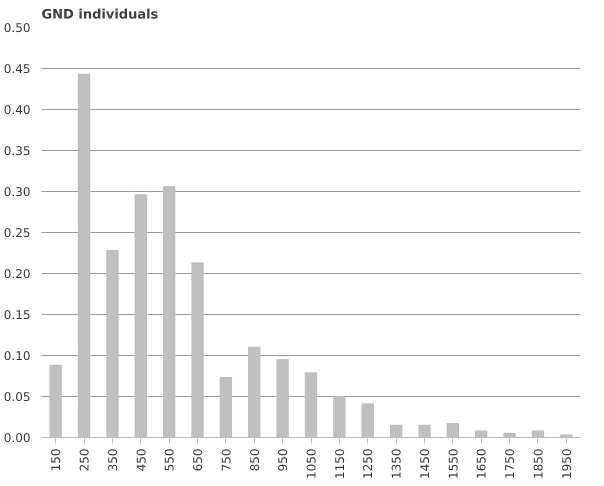 Image resolution: width=604 pixels, height=486 pixels. I want to click on x-tick-label: 1650, so click(481, 464).